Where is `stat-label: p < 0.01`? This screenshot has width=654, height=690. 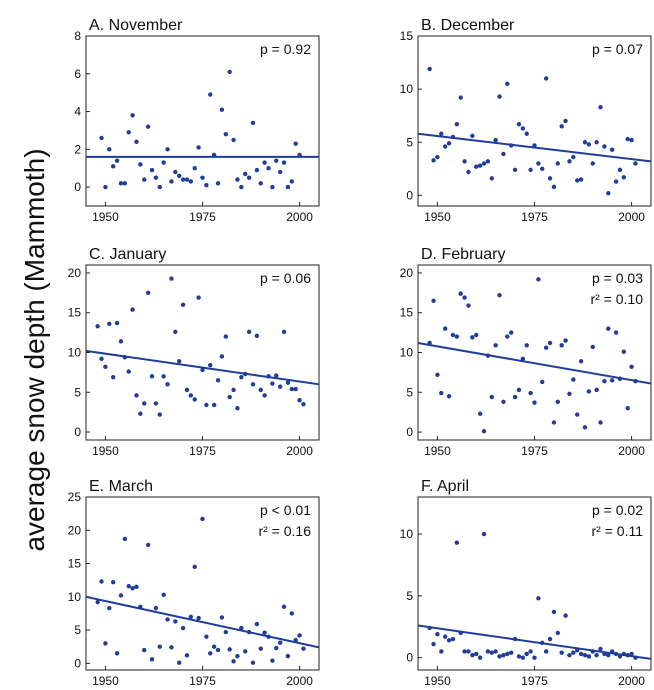 stat-label: p < 0.01 is located at coordinates (285, 510).